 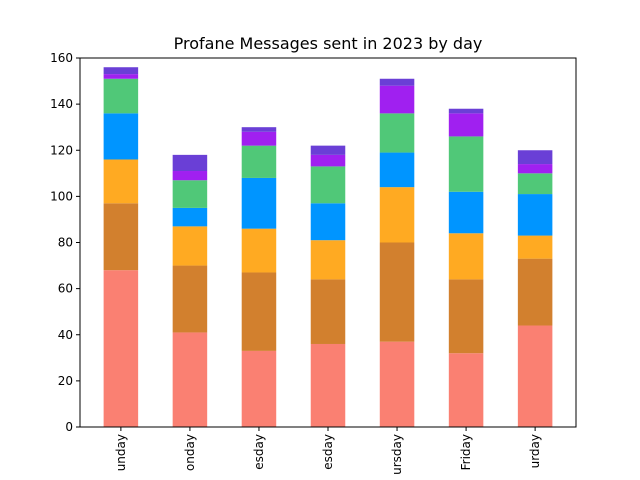 I want to click on y-axis: 0 20 40 60 80 100 120 140 160, so click(x=65, y=242).